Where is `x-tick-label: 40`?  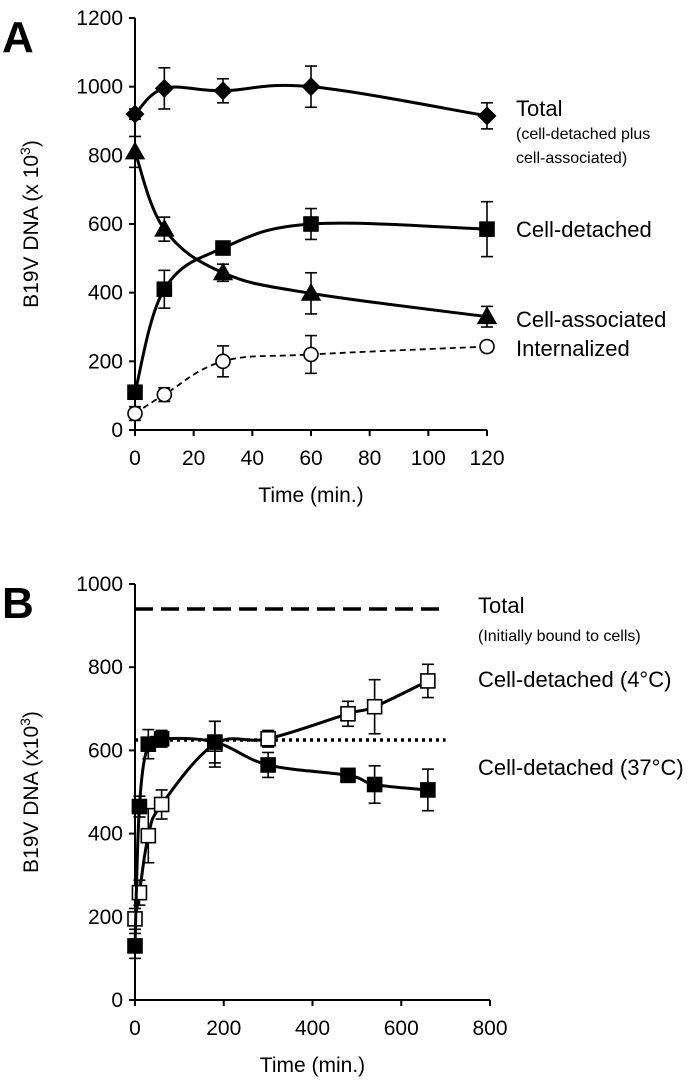 x-tick-label: 40 is located at coordinates (252, 458).